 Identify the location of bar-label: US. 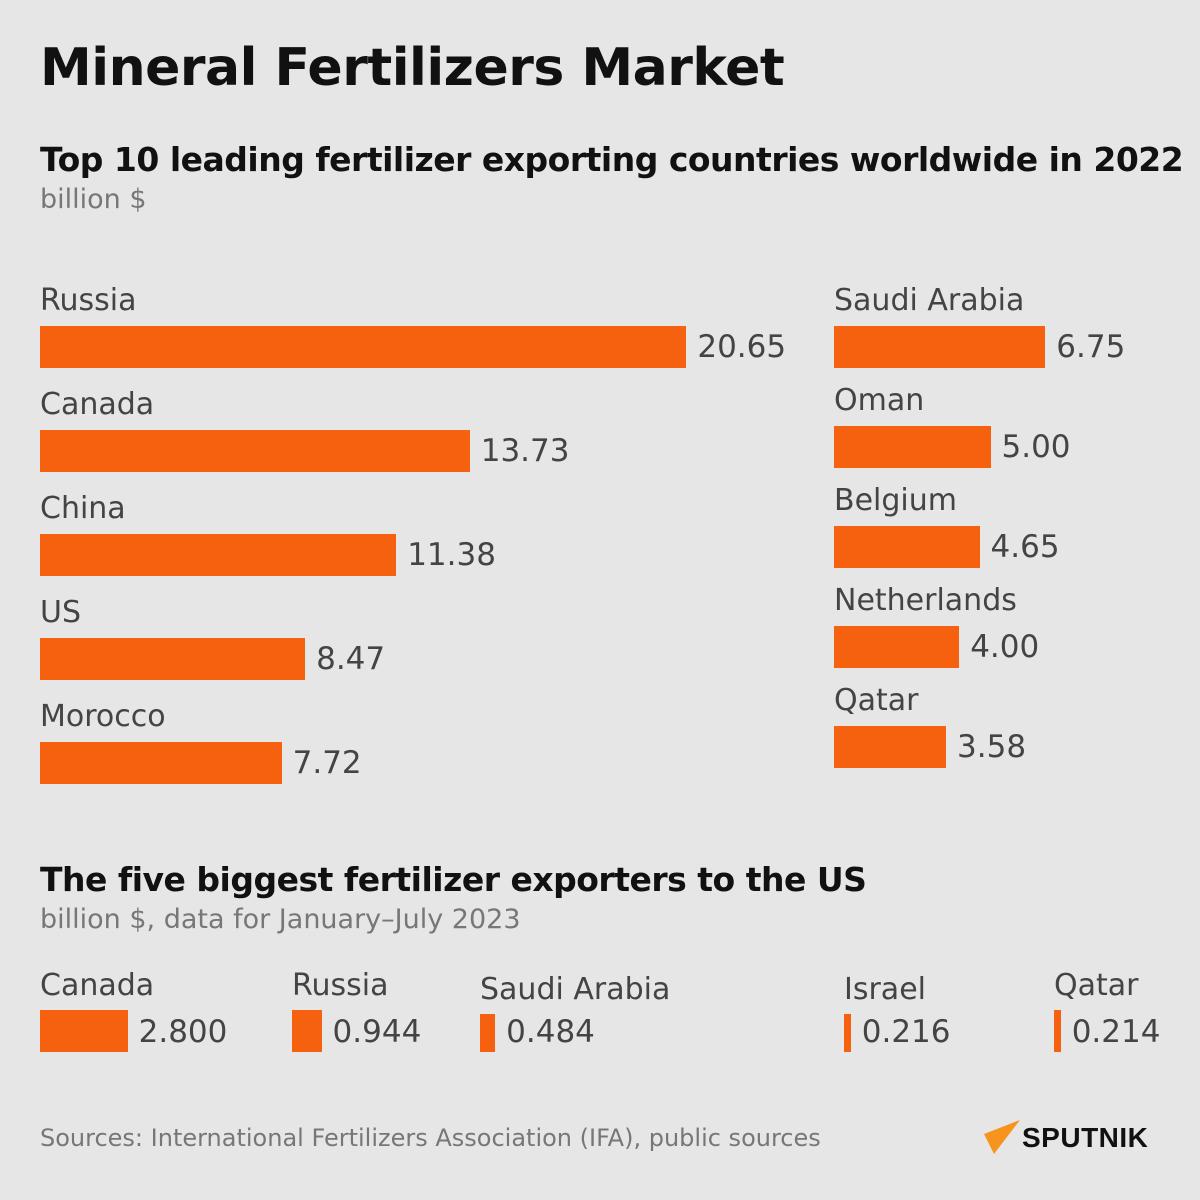
(61, 612).